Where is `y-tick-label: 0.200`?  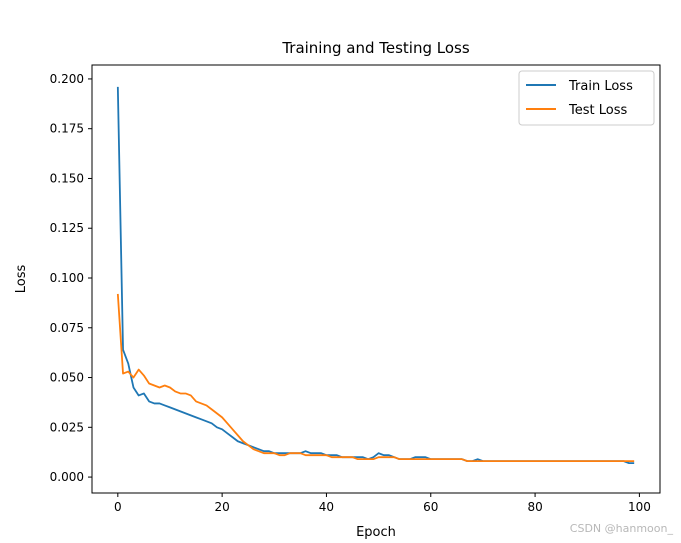
y-tick-label: 0.200 is located at coordinates (67, 79).